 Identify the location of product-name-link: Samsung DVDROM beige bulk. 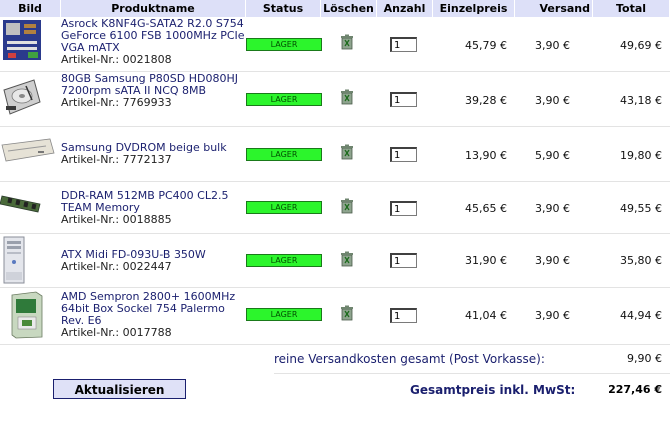
(144, 147).